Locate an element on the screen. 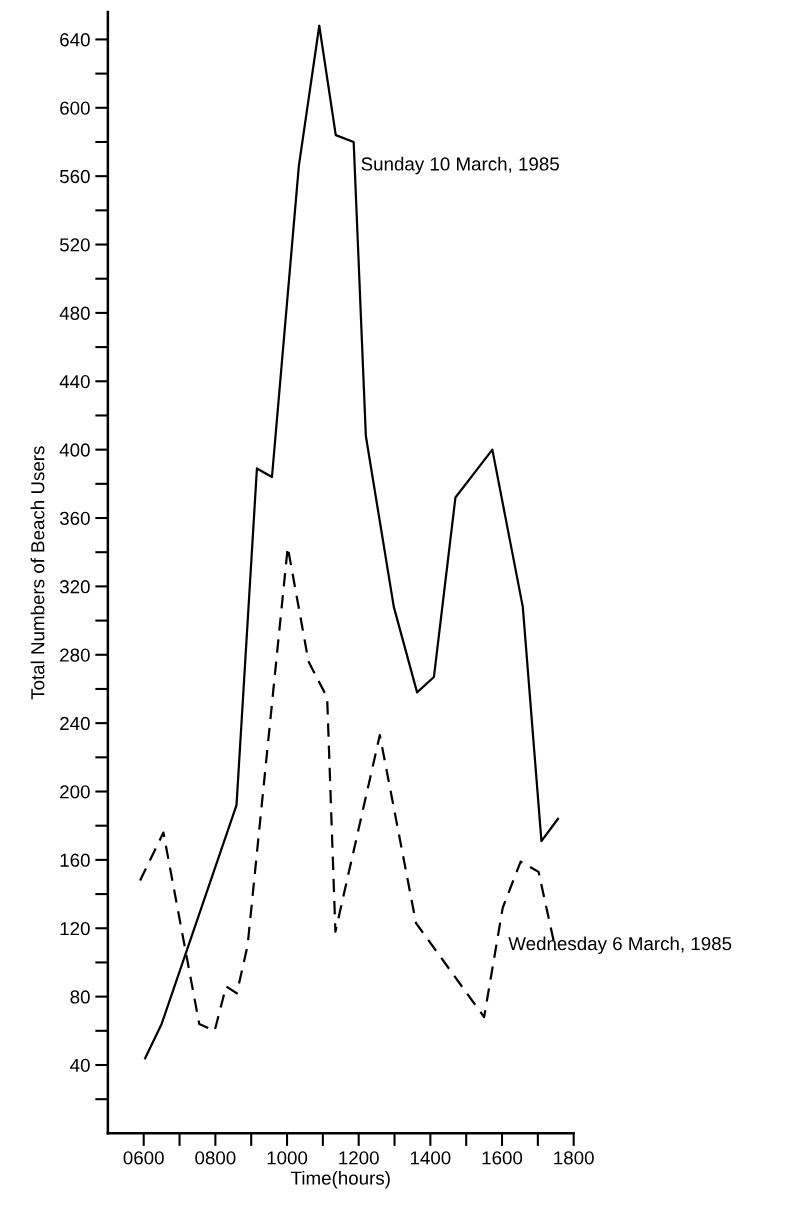 The width and height of the screenshot is (799, 1207). x-tick-label: 1200 is located at coordinates (359, 1158).